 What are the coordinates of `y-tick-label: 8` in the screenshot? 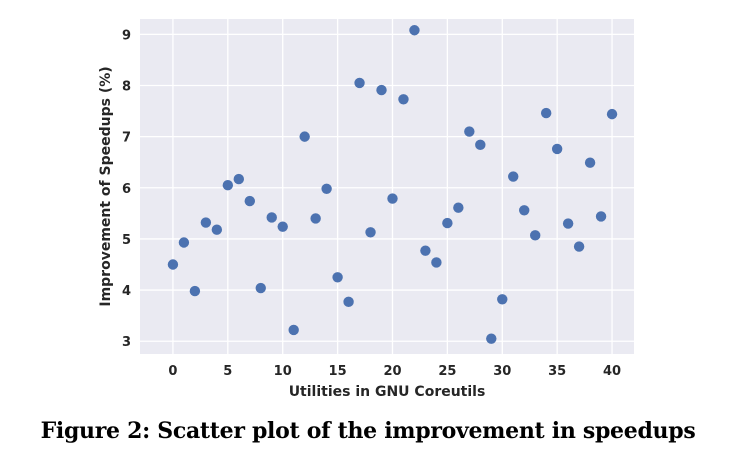 It's located at (126, 86).